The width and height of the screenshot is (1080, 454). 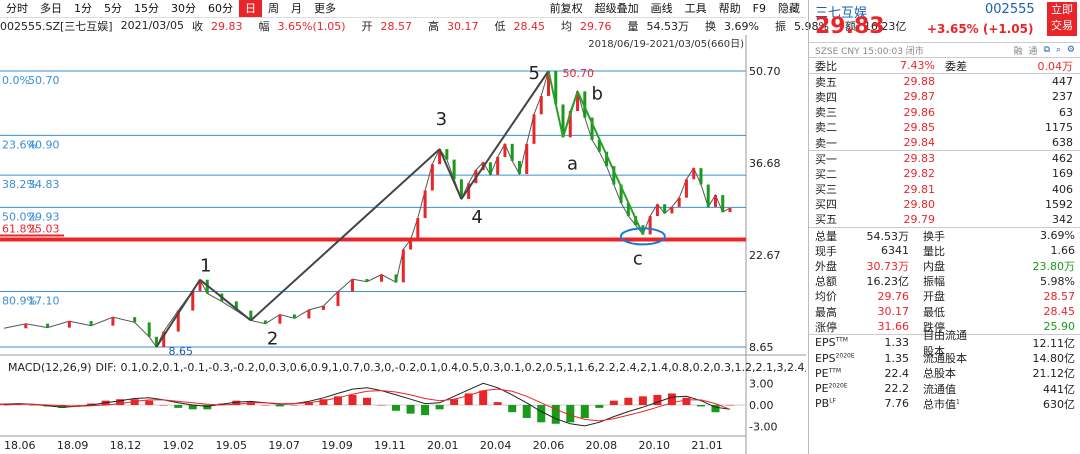 I want to click on period-tab-4: 15分, so click(x=146, y=8).